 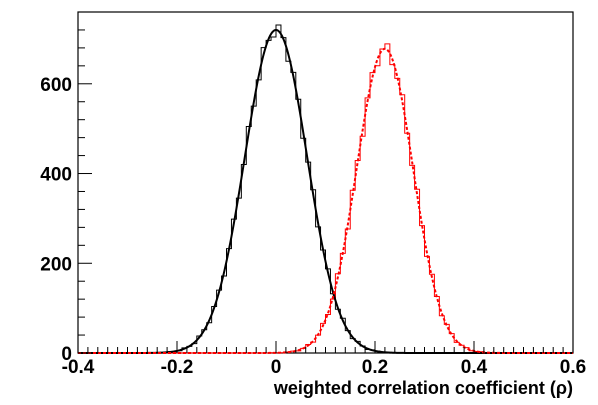 I want to click on x-tick-label: 0.6, so click(x=573, y=367).